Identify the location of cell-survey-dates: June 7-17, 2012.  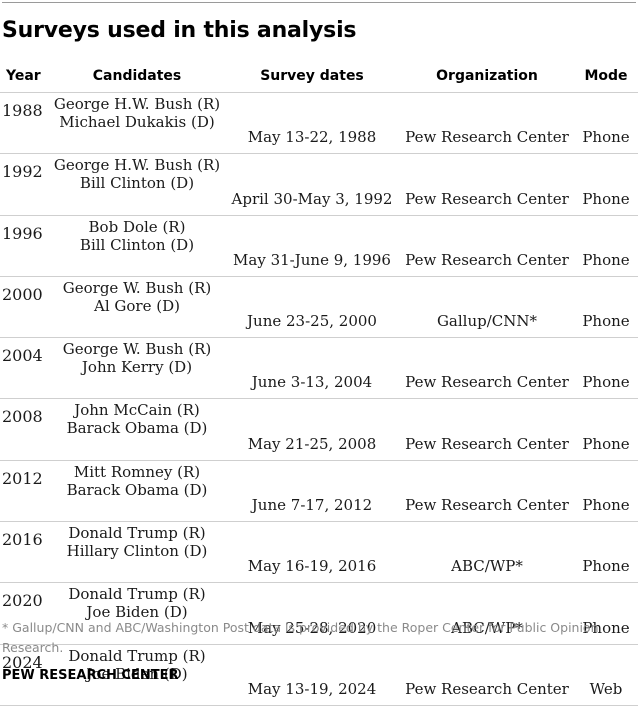
(312, 491).